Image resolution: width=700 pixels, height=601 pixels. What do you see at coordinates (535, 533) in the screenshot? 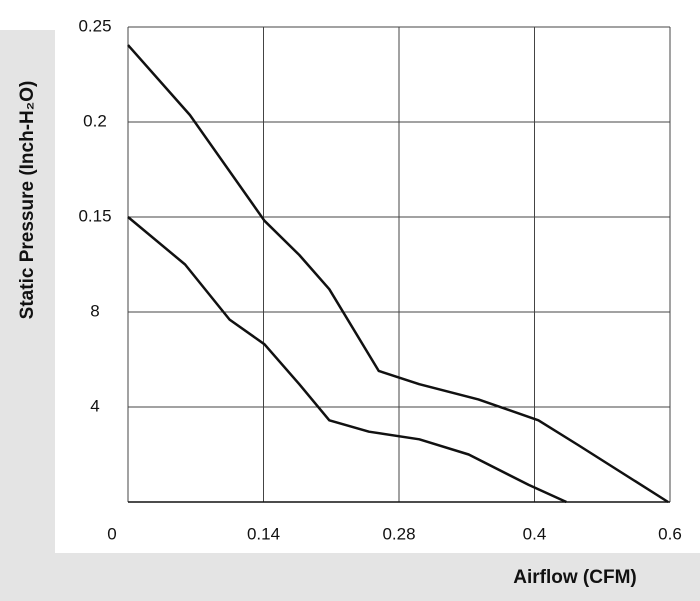
I see `x-tick-label: 0.4` at bounding box center [535, 533].